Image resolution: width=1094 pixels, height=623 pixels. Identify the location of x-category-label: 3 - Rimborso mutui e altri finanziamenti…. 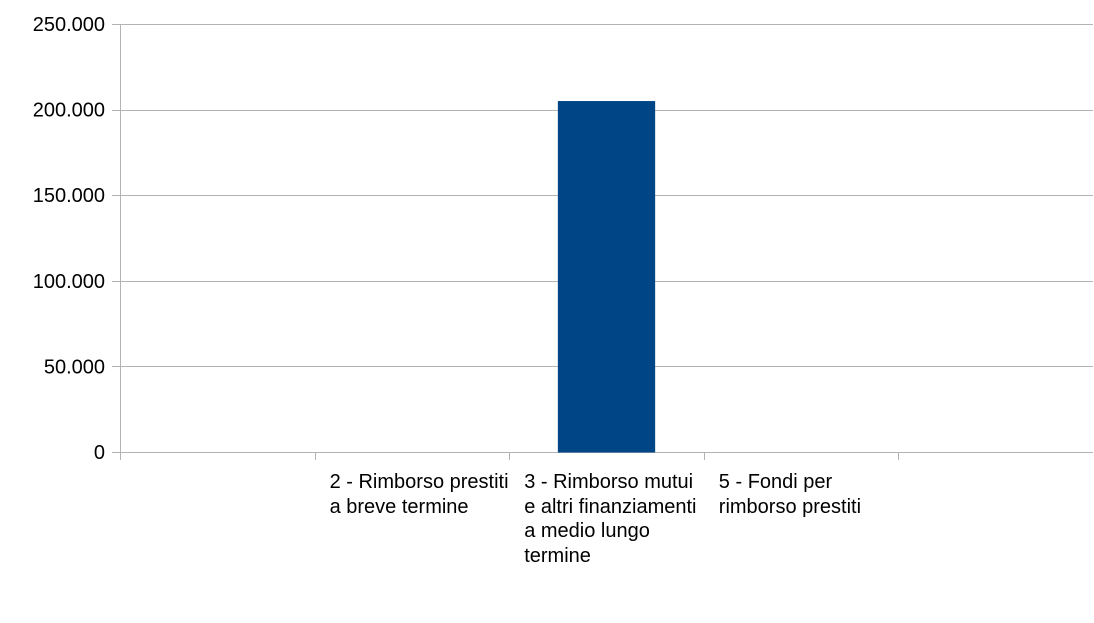
(610, 519).